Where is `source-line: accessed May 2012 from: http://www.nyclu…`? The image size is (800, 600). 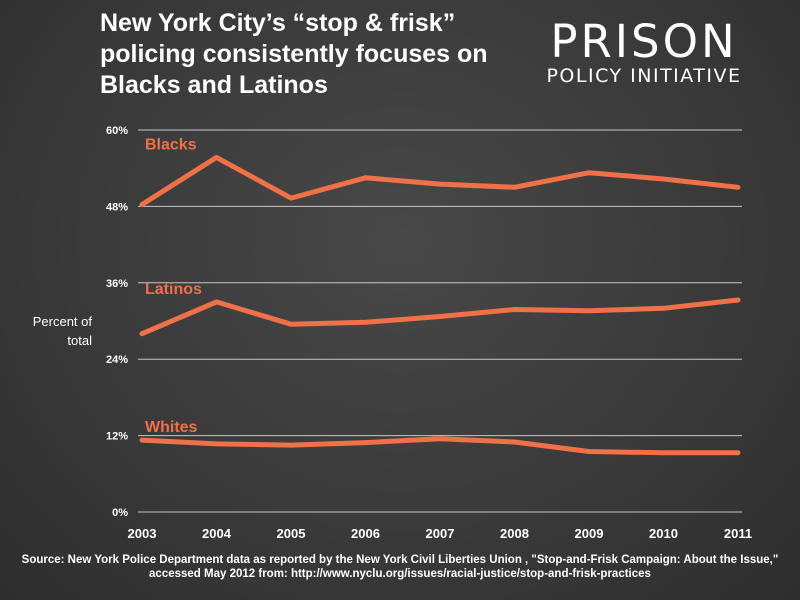 source-line: accessed May 2012 from: http://www.nyclu… is located at coordinates (400, 574).